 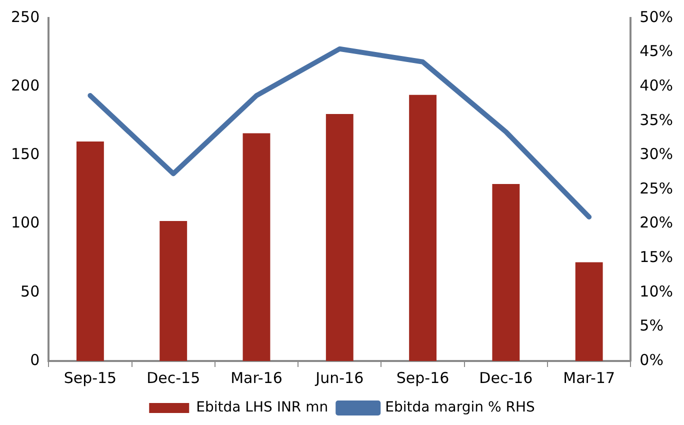 What do you see at coordinates (589, 377) in the screenshot?
I see `x-tick-label: Mar-17` at bounding box center [589, 377].